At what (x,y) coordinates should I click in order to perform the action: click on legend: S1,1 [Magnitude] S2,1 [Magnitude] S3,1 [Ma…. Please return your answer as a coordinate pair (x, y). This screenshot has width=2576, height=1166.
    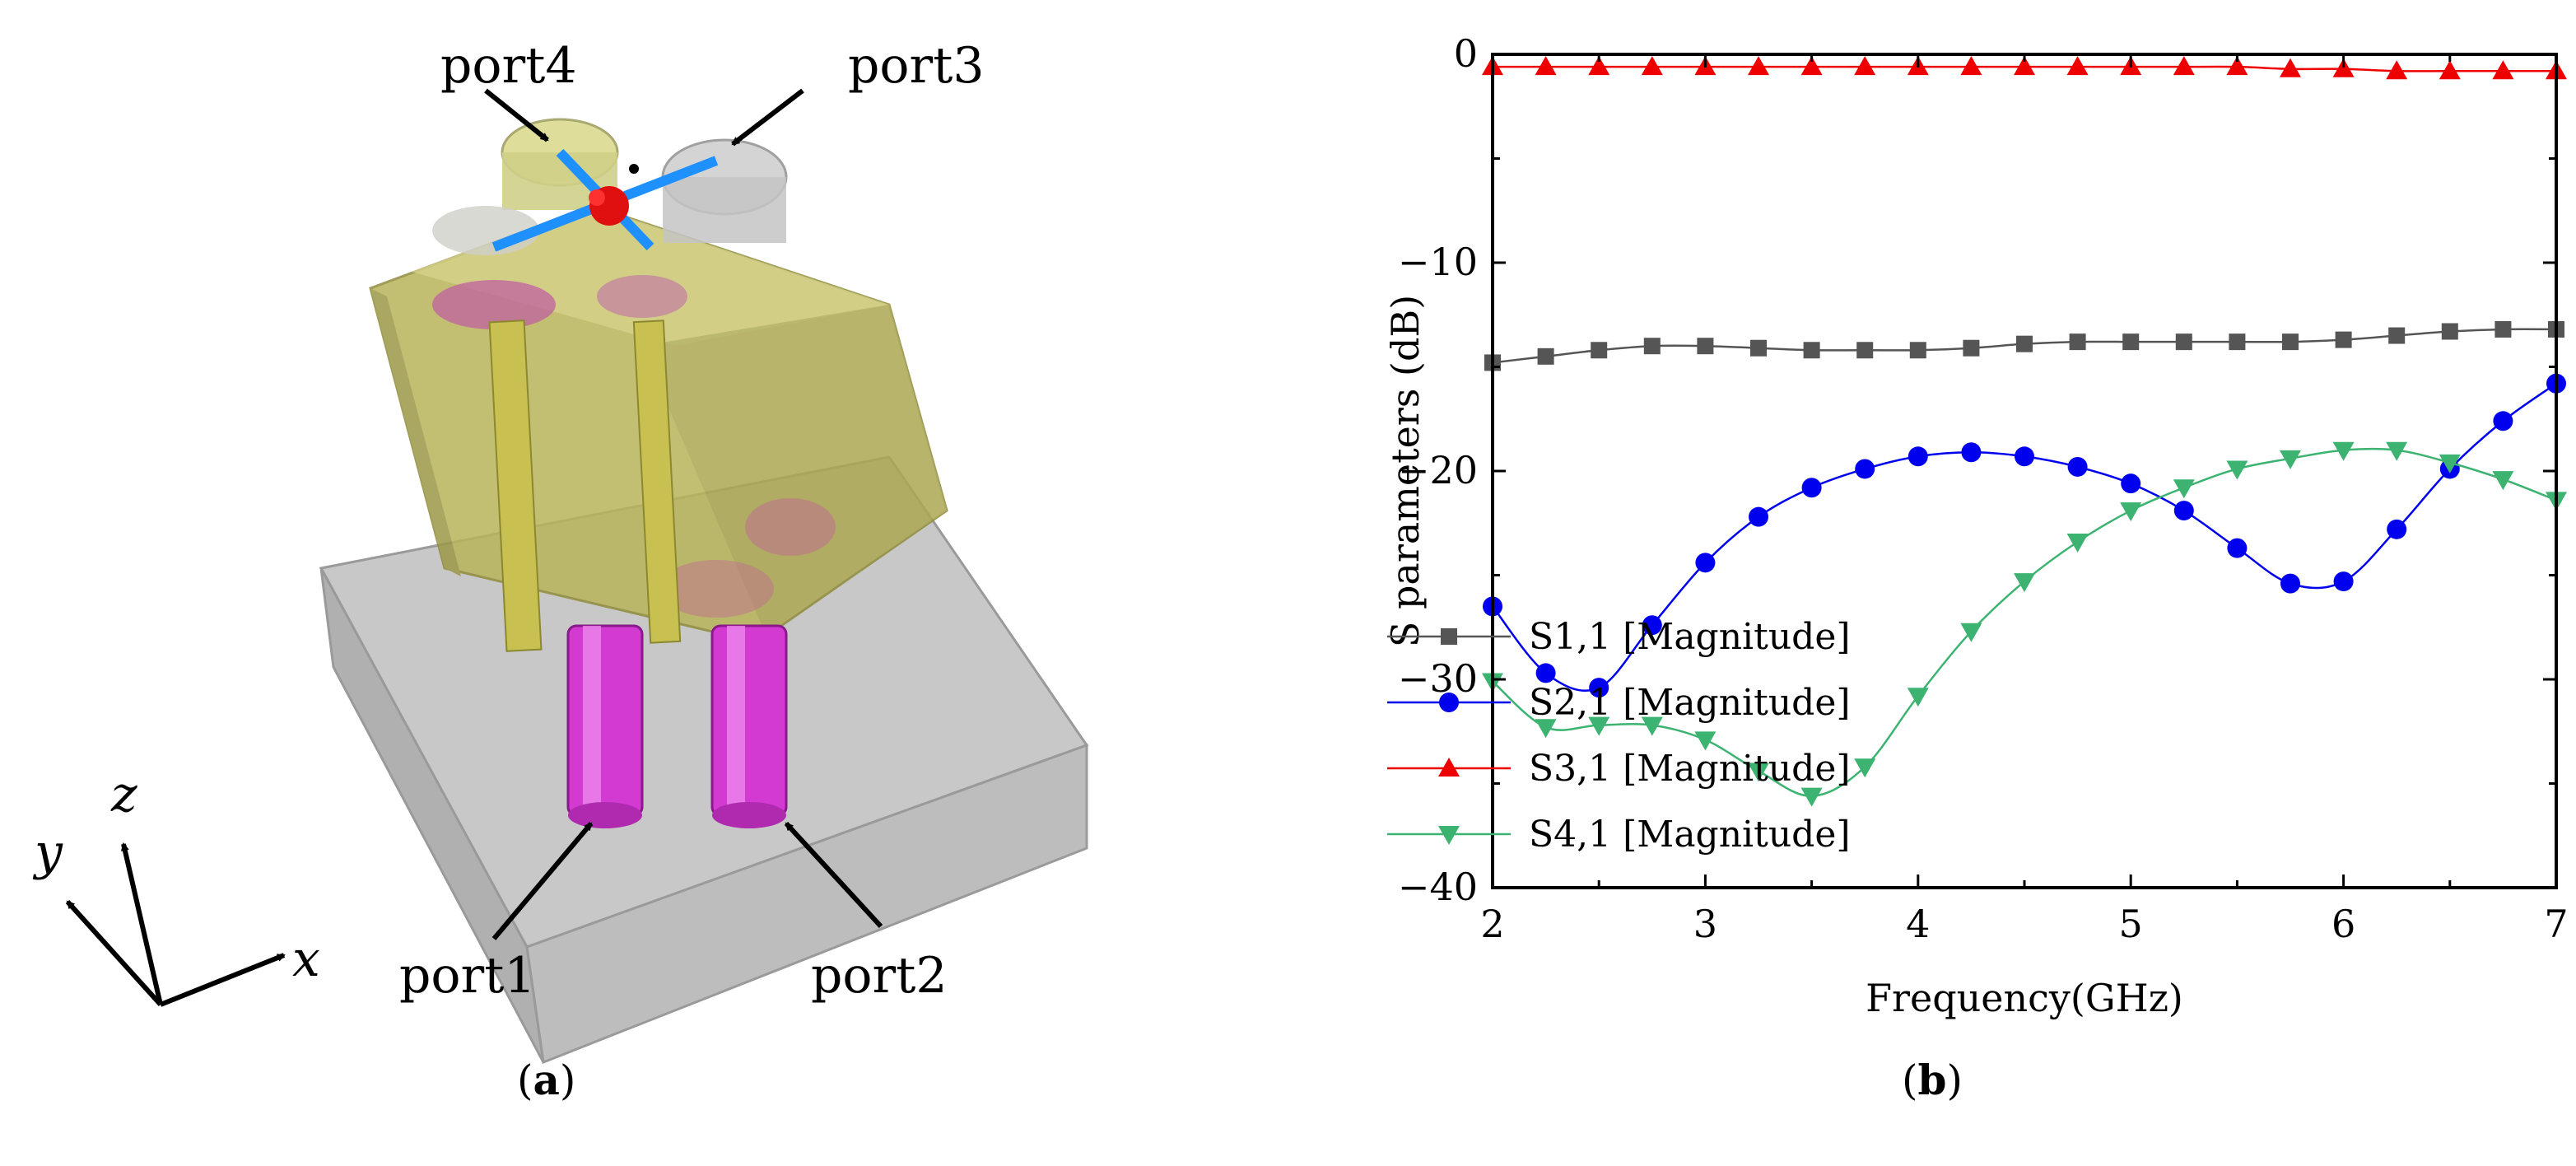
    Looking at the image, I should click on (1619, 736).